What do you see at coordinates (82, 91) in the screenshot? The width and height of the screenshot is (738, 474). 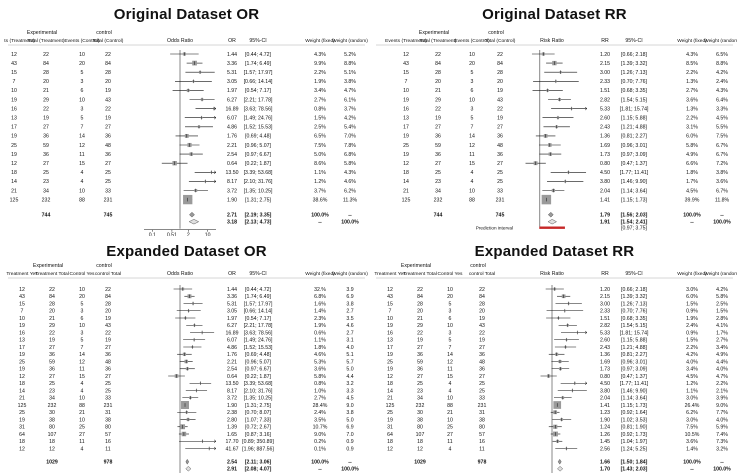 I see `study-cell: 6` at bounding box center [82, 91].